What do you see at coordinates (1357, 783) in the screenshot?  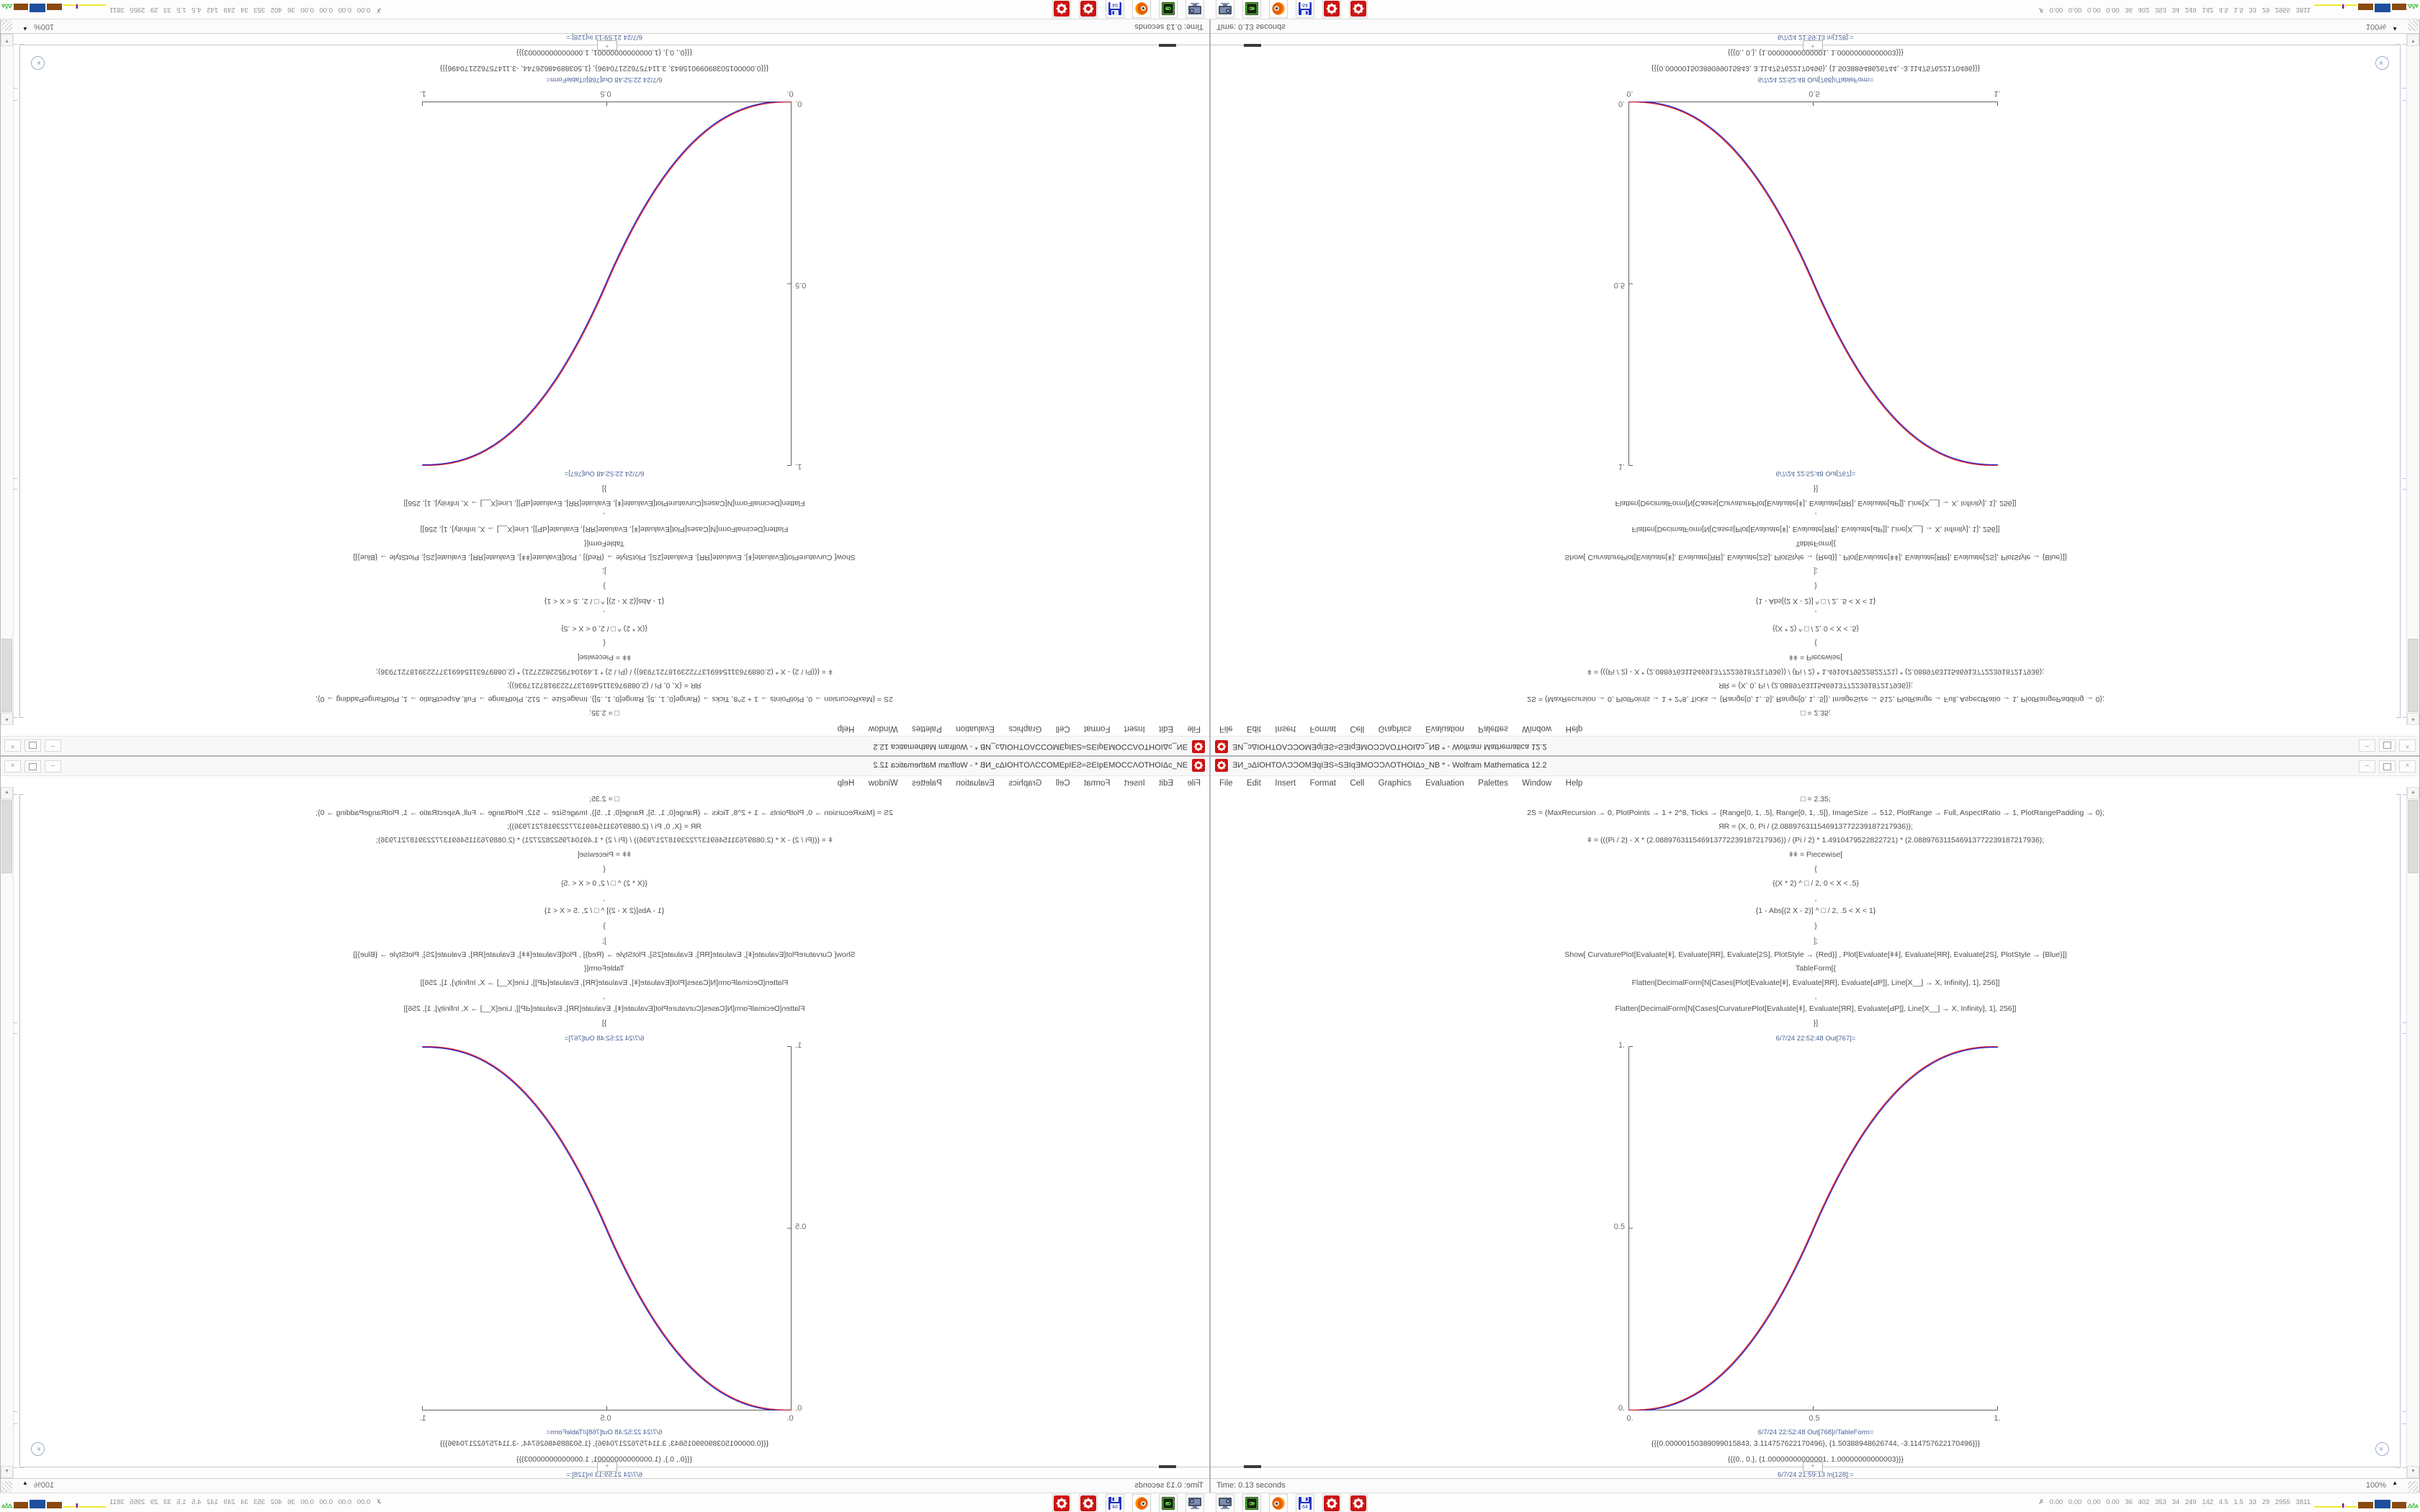 I see `menu-cell: Cell` at bounding box center [1357, 783].